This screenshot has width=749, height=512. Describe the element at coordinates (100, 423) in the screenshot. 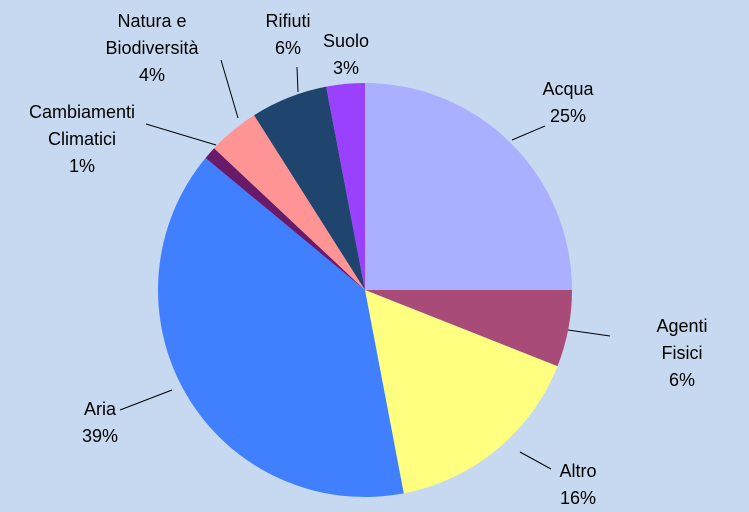

I see `slice-label: Aria 39%` at that location.